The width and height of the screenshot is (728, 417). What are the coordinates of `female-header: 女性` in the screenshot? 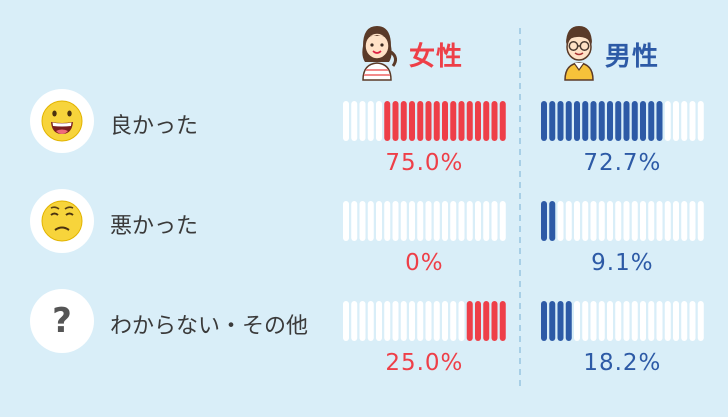 It's located at (415, 52).